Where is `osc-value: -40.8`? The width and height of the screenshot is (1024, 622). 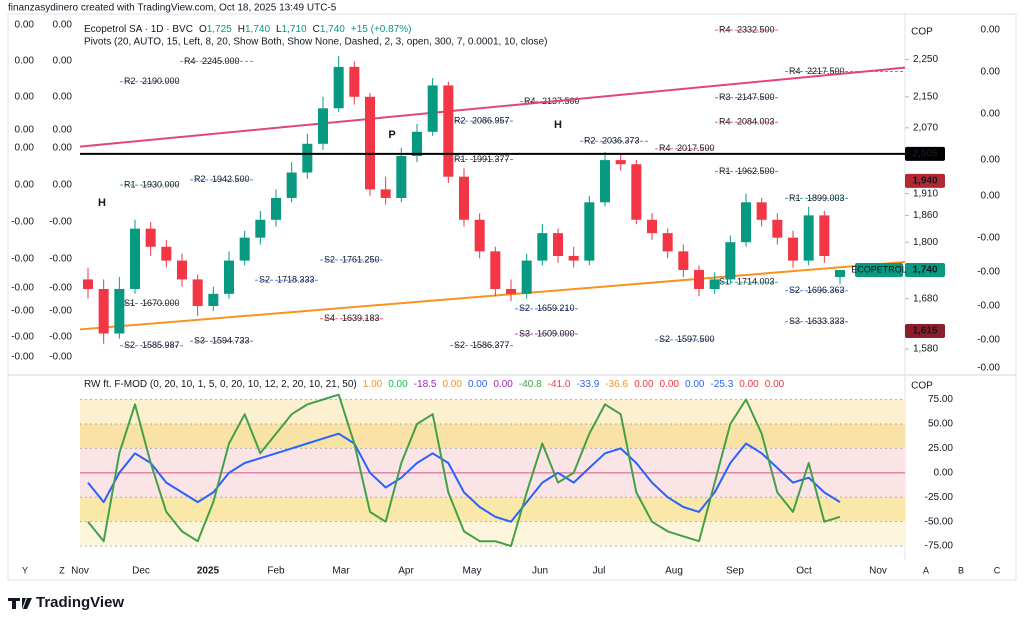 osc-value: -40.8 is located at coordinates (530, 384).